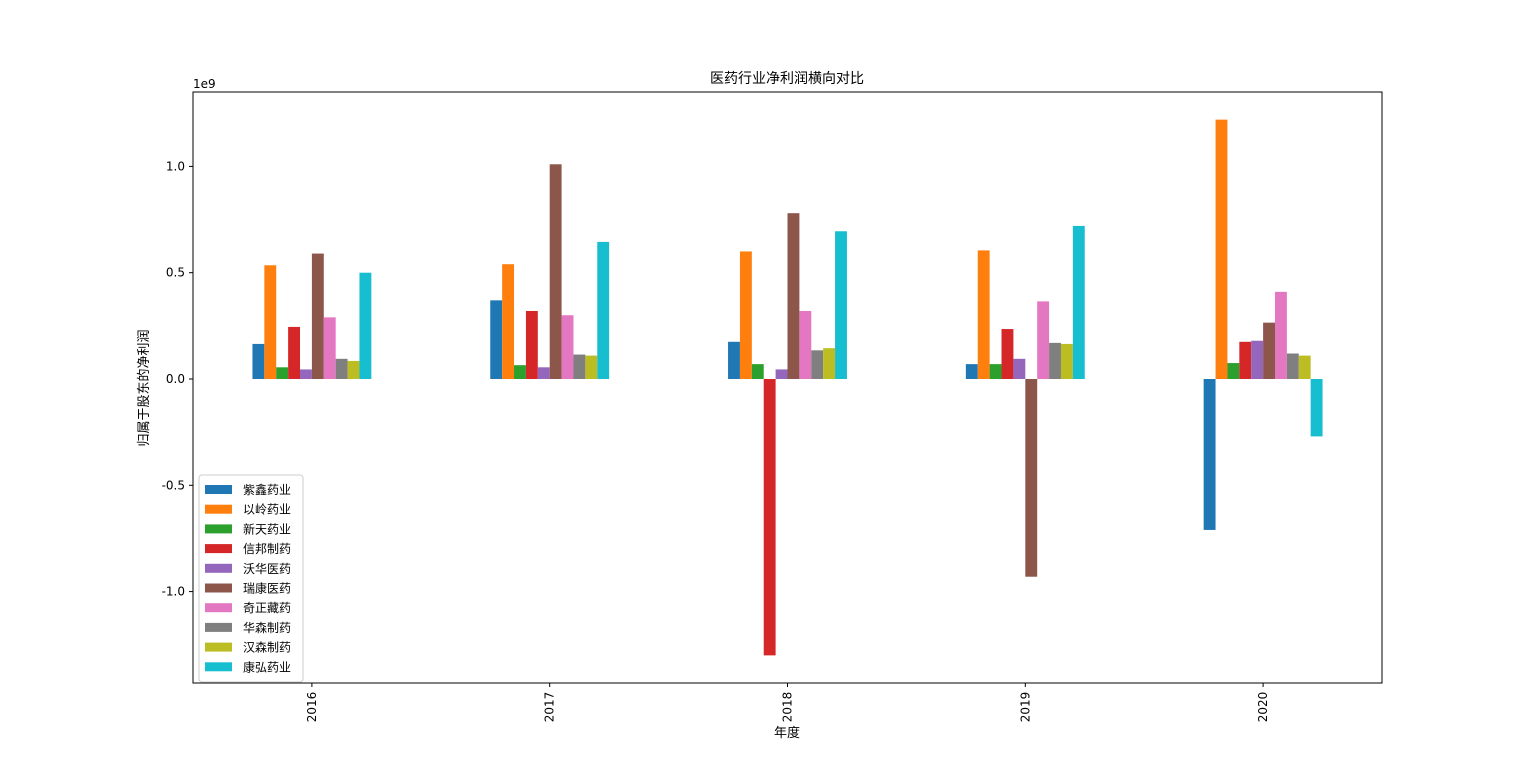  I want to click on bar-信邦制药-2020, so click(1245, 360).